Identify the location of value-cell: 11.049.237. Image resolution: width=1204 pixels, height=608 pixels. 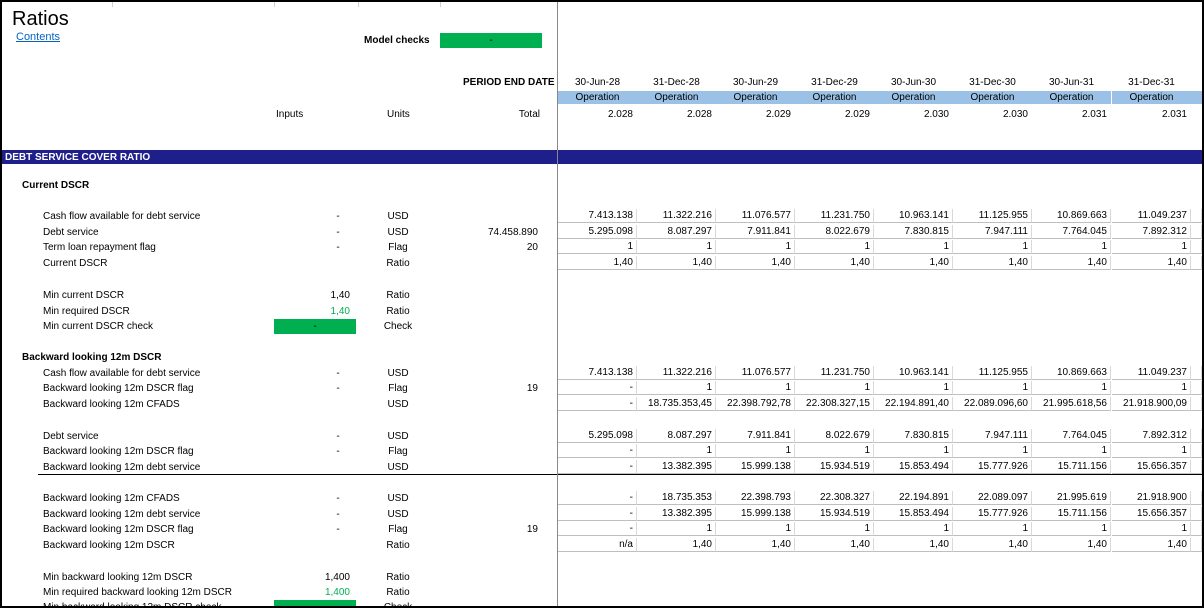
(1151, 373).